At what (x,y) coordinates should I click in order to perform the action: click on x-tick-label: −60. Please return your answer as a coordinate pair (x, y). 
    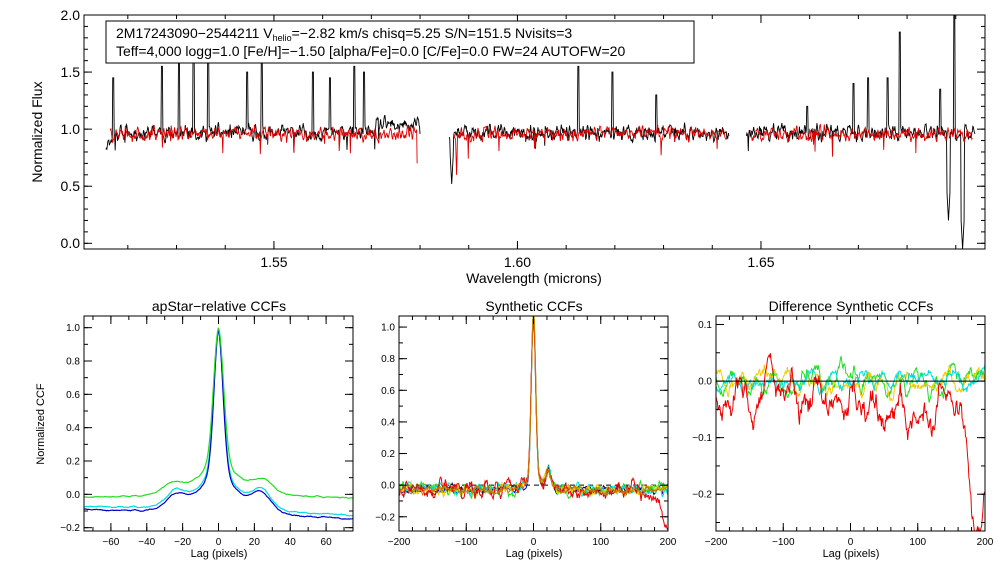
    Looking at the image, I should click on (110, 542).